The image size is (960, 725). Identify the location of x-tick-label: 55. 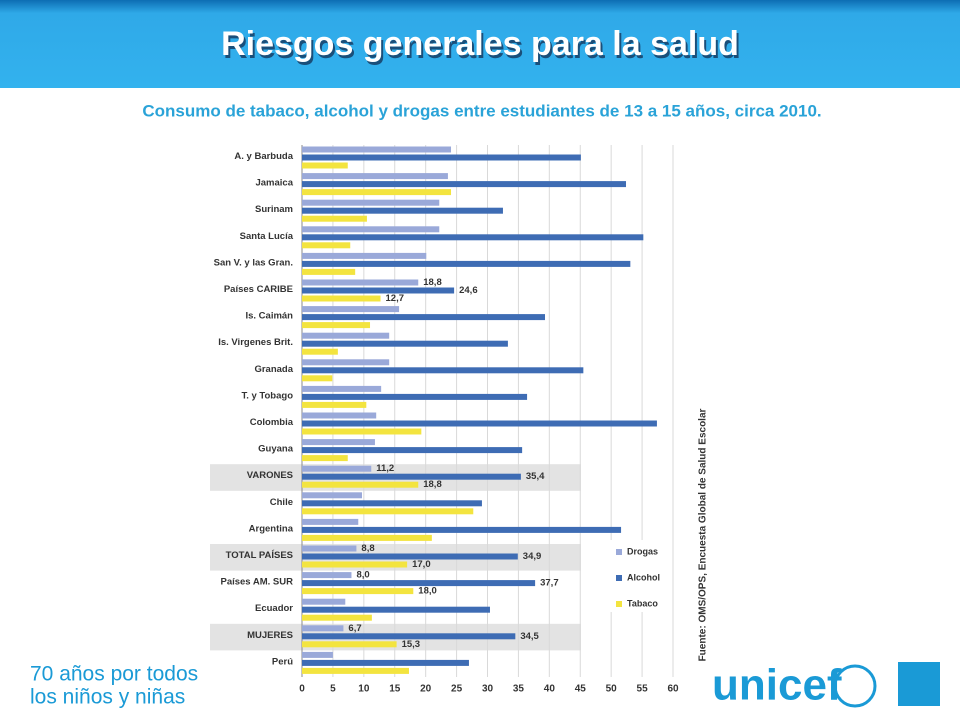
(643, 689).